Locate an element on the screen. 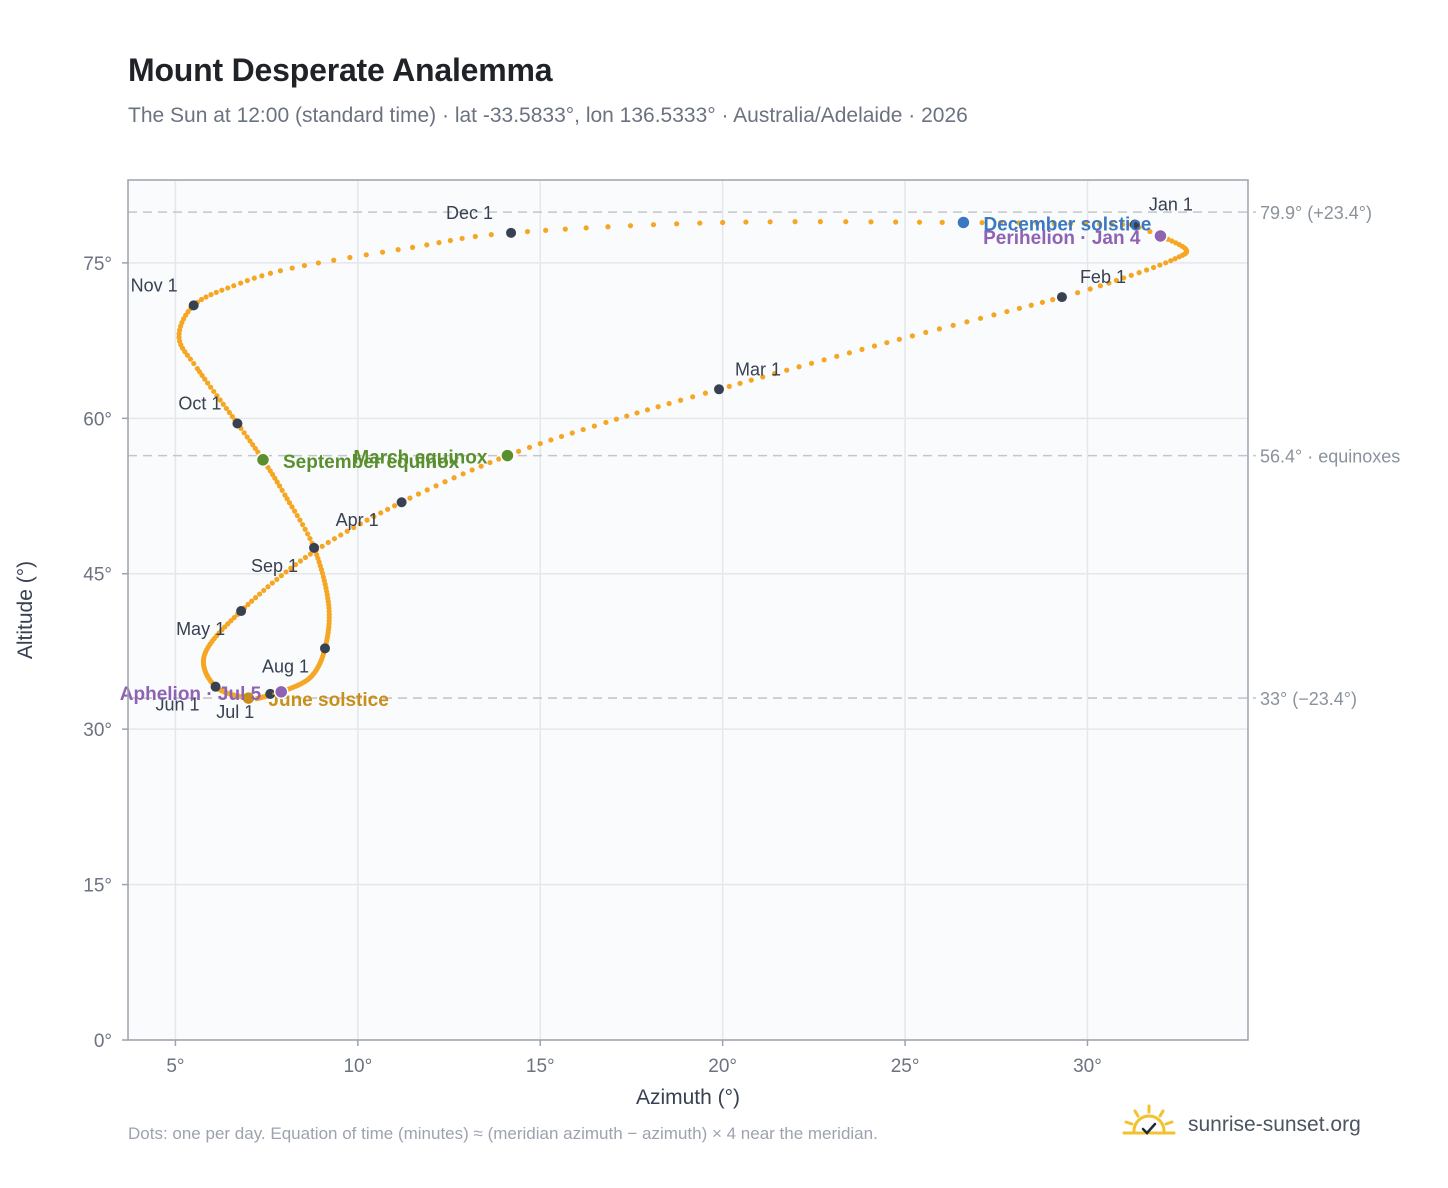 The height and width of the screenshot is (1188, 1448). brand-name: sunrise-sunset.org is located at coordinates (1274, 1124).